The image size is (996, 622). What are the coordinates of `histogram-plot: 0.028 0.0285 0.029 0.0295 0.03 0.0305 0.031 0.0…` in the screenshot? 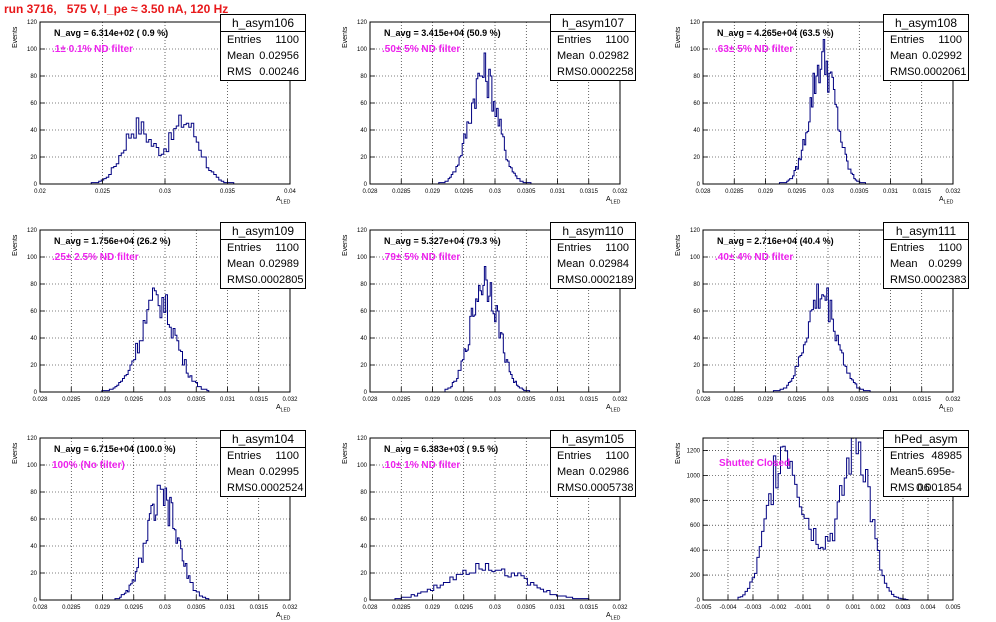 It's located at (825, 315).